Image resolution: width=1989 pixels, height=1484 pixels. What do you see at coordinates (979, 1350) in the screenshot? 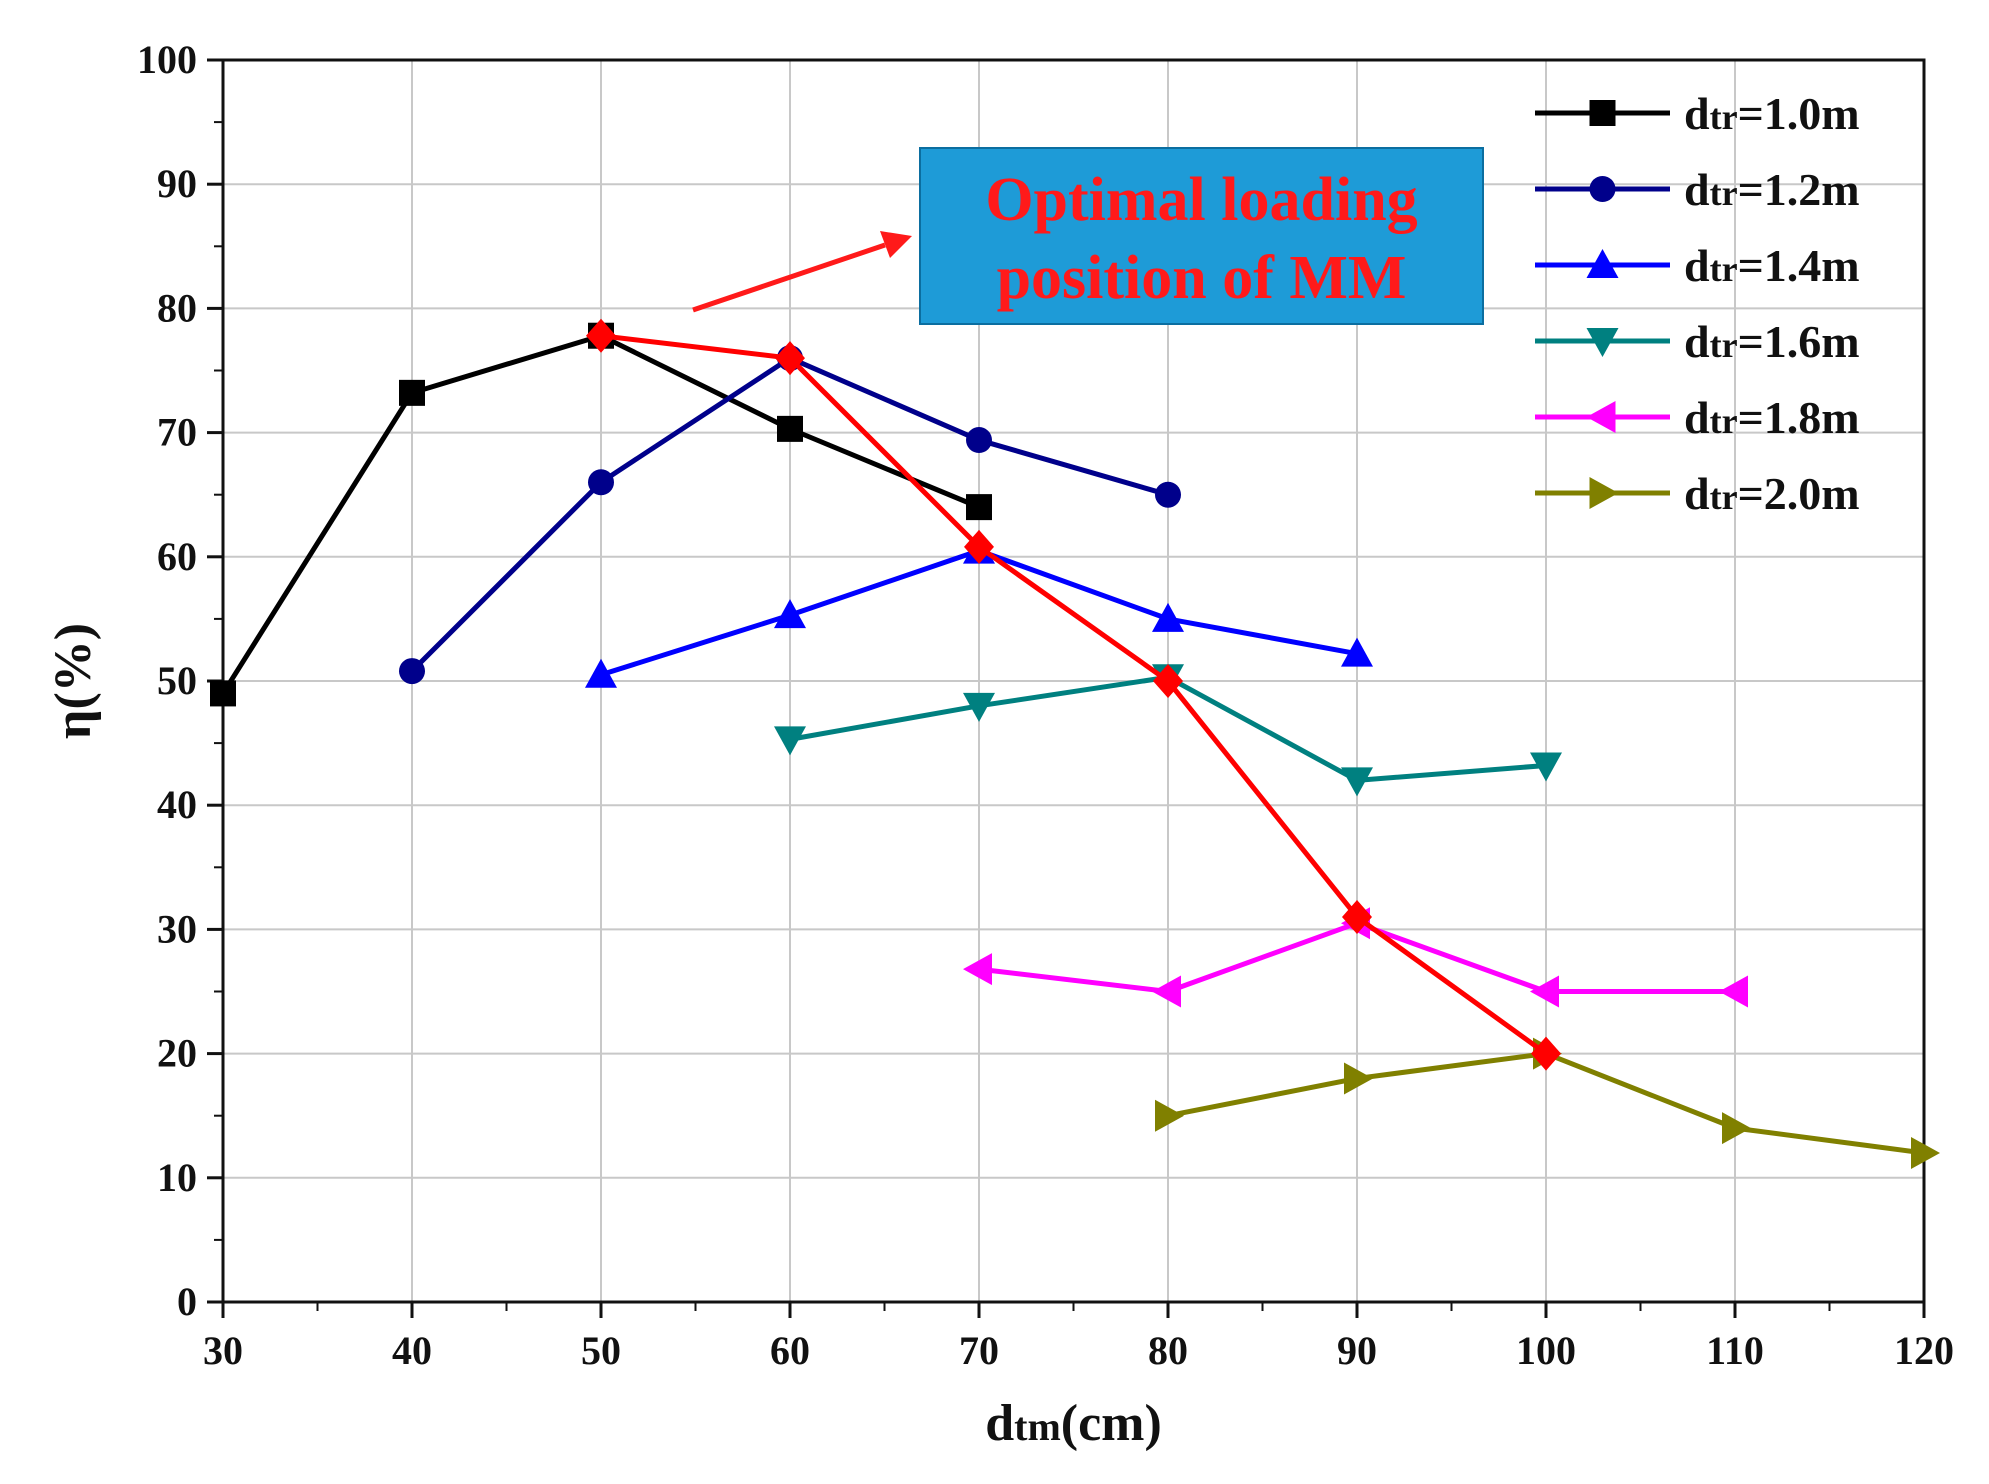
I see `x-tick-label: 70` at bounding box center [979, 1350].